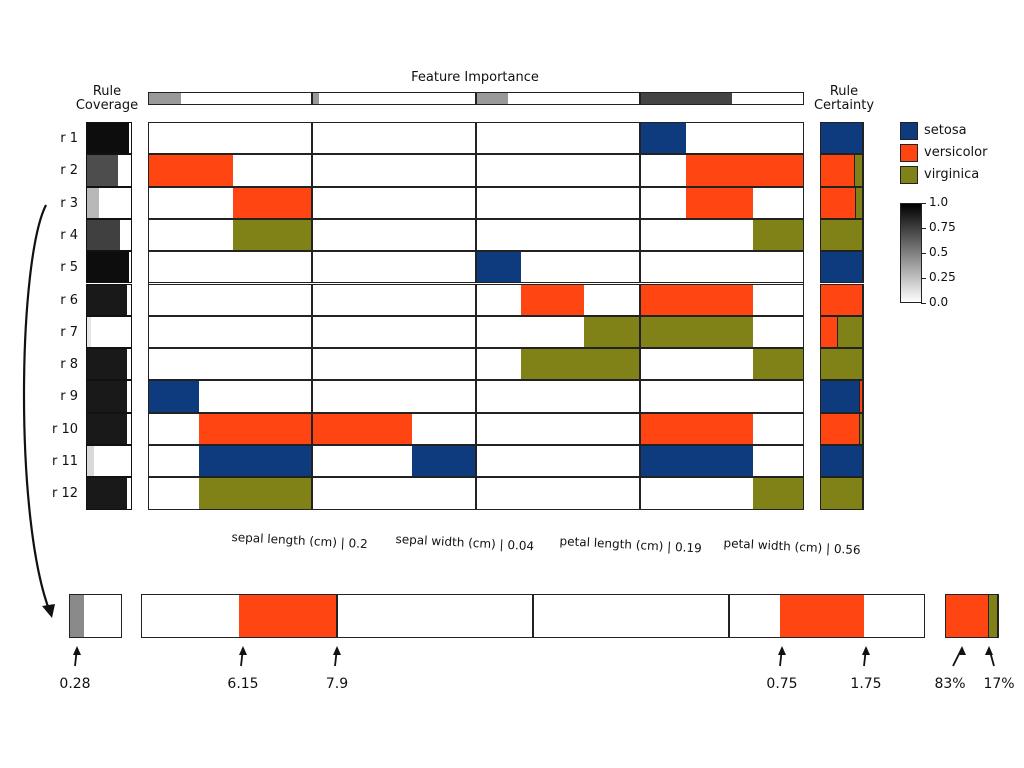 The image size is (1024, 768). I want to click on detail-value-label: 83%, so click(950, 684).